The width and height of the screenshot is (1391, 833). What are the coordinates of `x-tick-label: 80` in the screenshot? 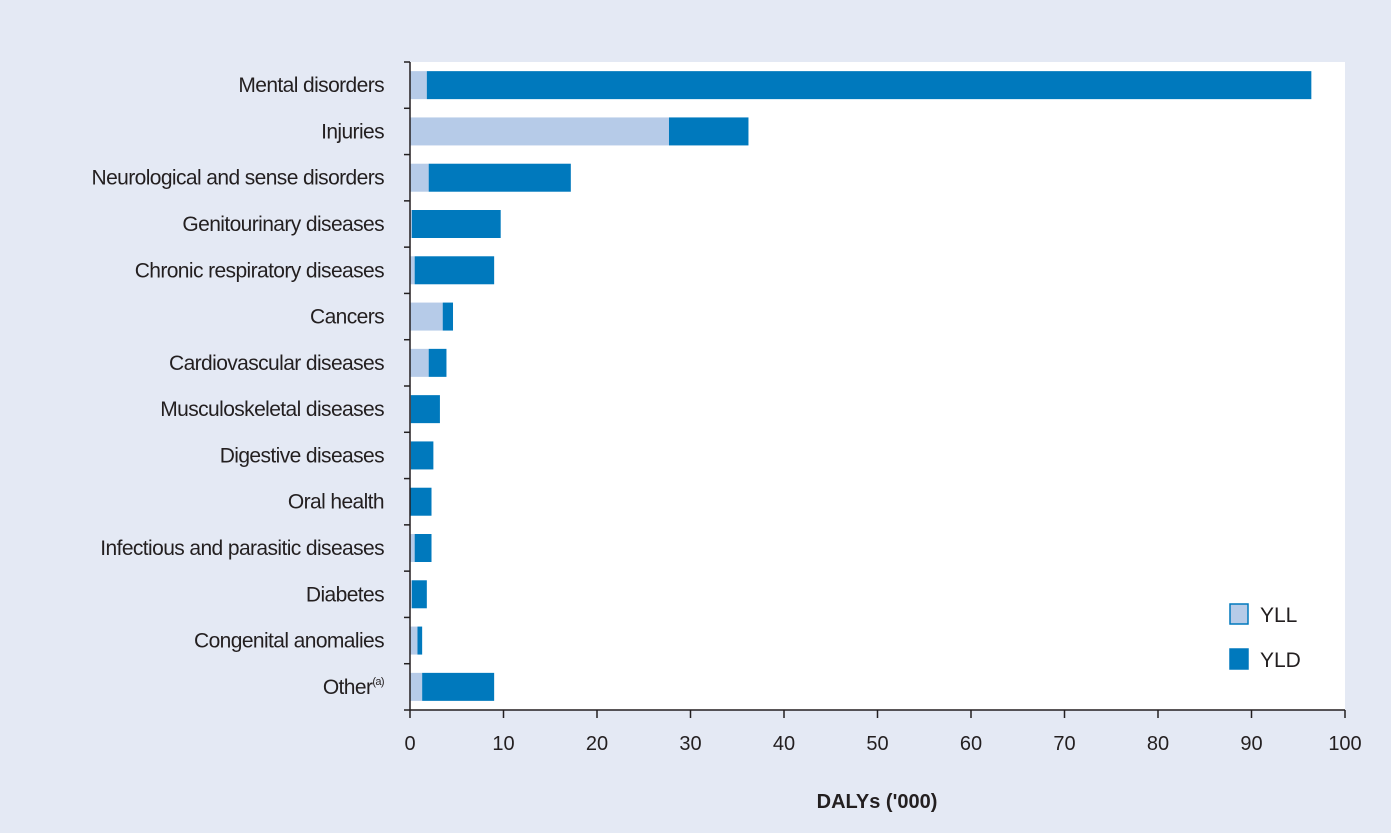 It's located at (1158, 744).